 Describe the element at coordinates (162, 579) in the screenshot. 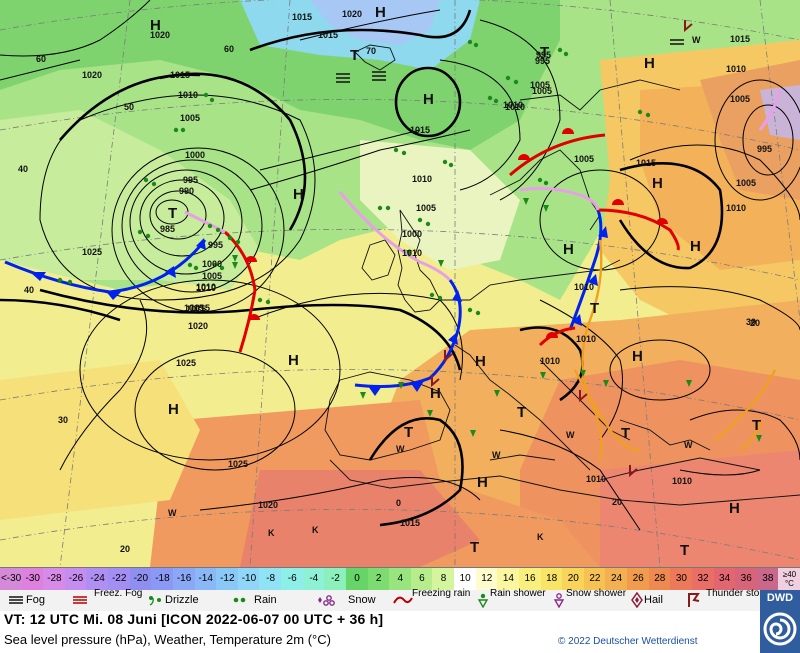

I see `scale-cell: -18` at that location.